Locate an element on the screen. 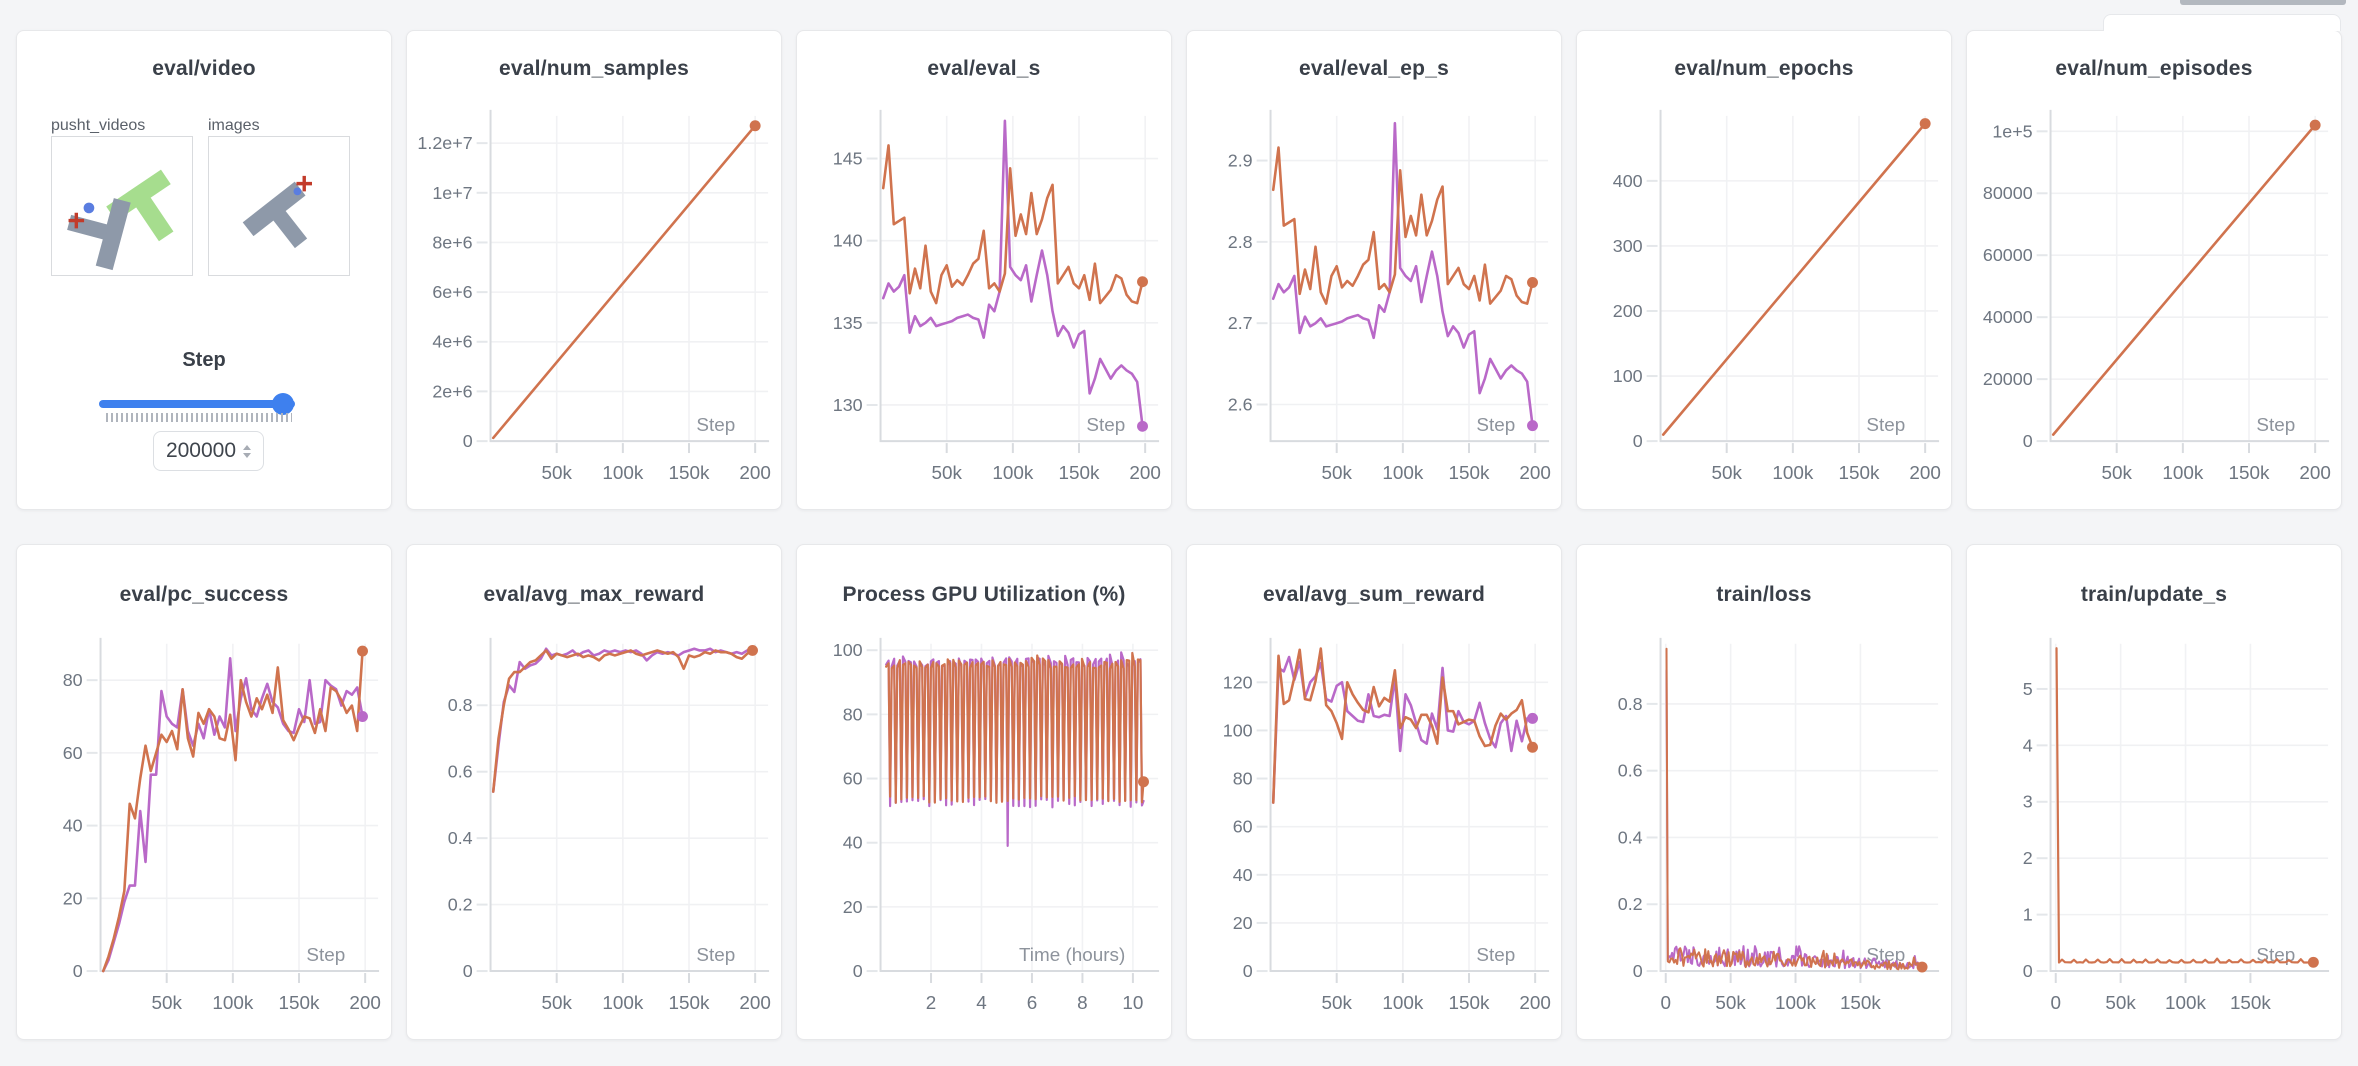 The image size is (2358, 1066). chart-title: eval/eval_s is located at coordinates (984, 68).